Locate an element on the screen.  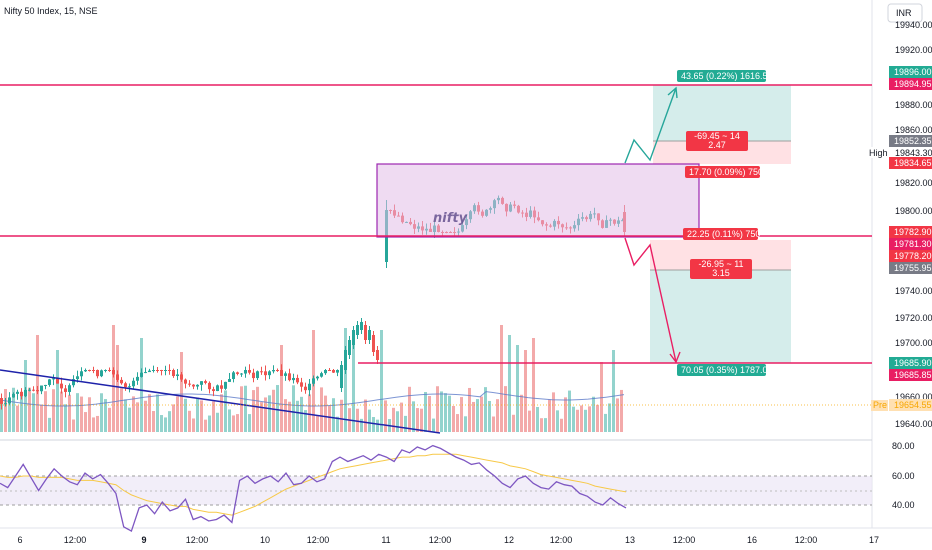
long-position is located at coordinates (722, 124).